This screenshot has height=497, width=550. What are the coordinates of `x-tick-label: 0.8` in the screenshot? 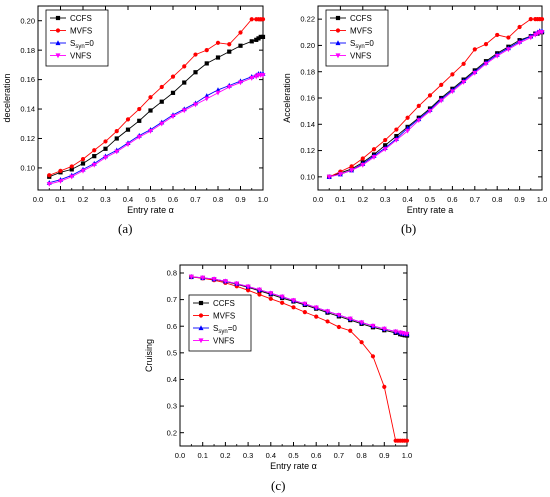 It's located at (218, 199).